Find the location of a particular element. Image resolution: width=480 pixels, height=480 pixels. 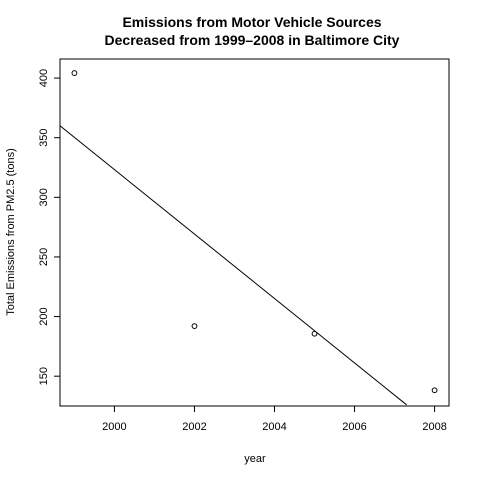

x-tick-label-3: 2006 is located at coordinates (354, 427).